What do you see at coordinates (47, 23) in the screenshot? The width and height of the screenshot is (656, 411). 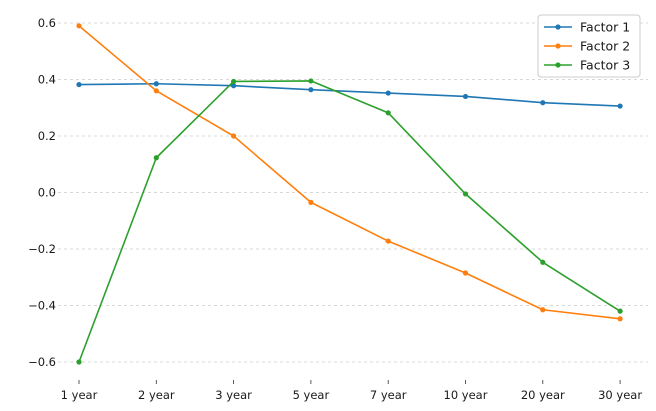 I see `y-tick-label: 0.6` at bounding box center [47, 23].